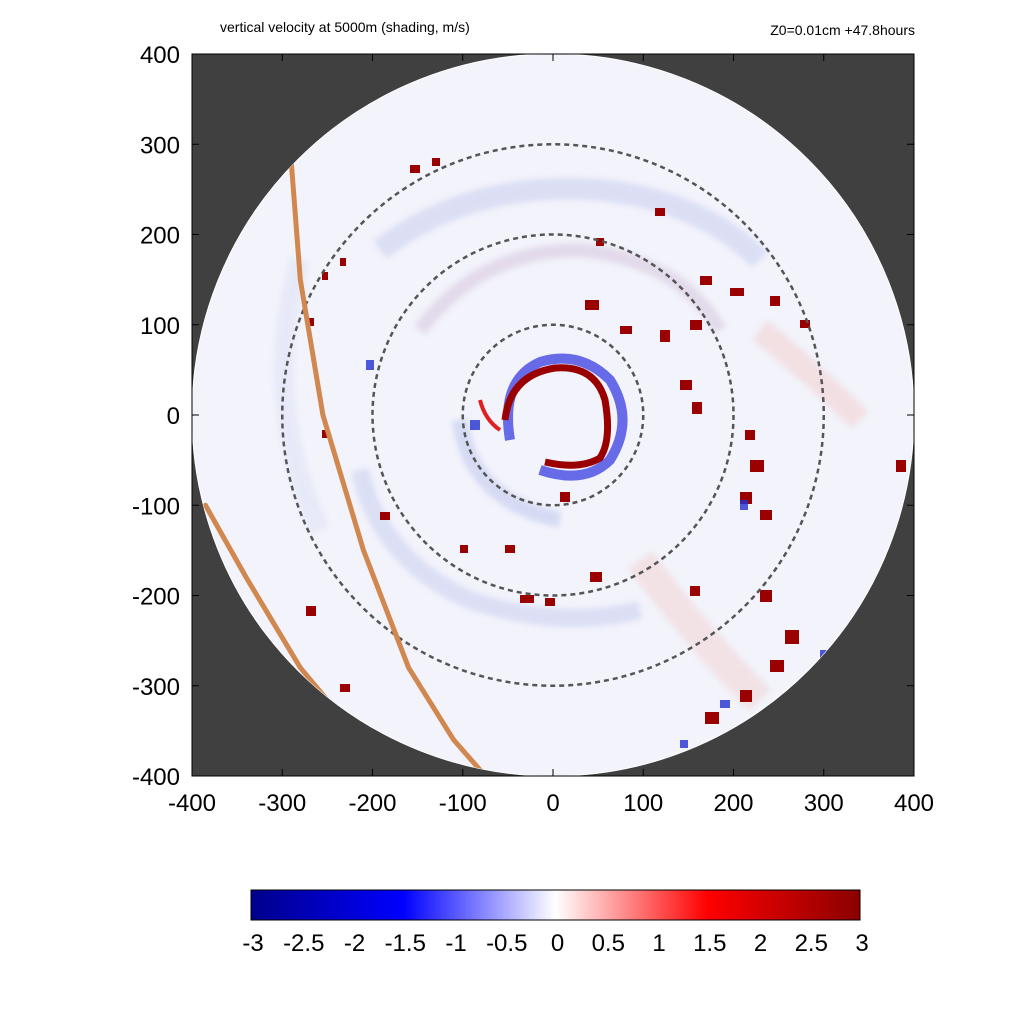 The width and height of the screenshot is (1024, 1024). Describe the element at coordinates (463, 803) in the screenshot. I see `x-tick-label: -100` at that location.